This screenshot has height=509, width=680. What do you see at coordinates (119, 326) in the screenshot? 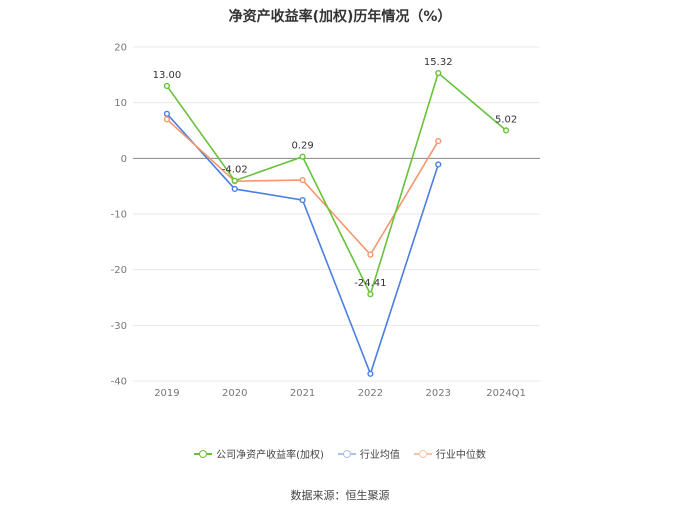
I see `y-tick-label: -30` at bounding box center [119, 326].